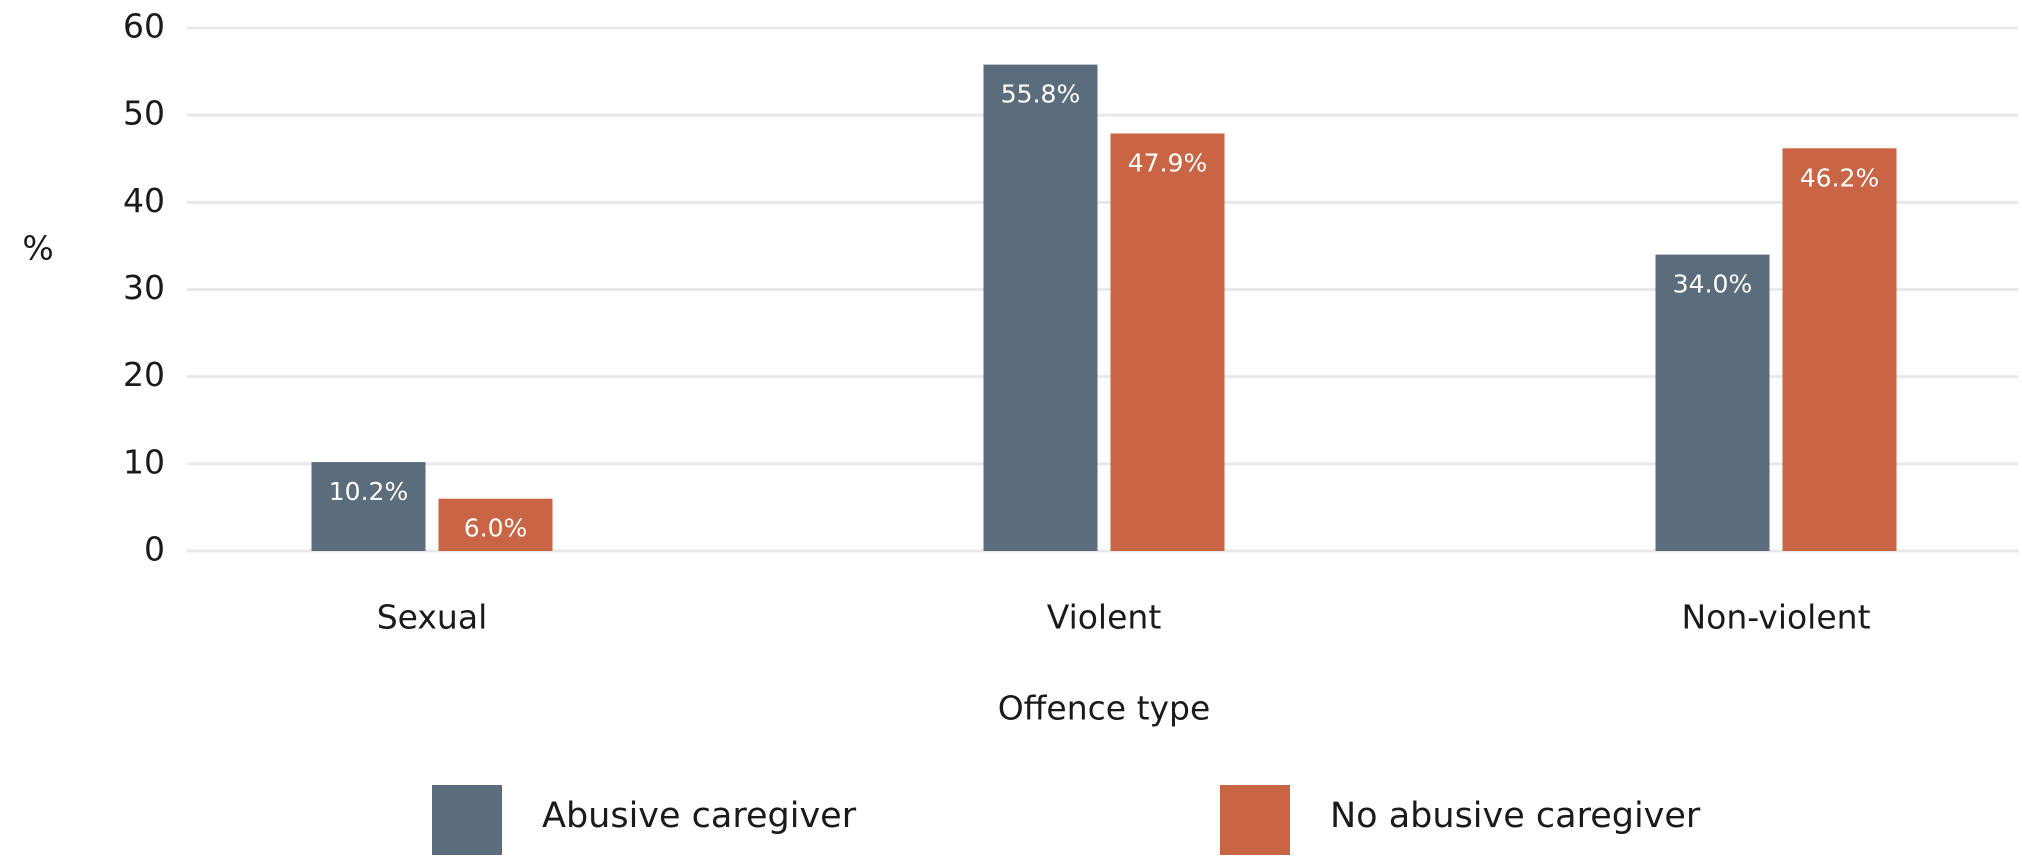  Describe the element at coordinates (1839, 177) in the screenshot. I see `value-label: 46.2%` at that location.